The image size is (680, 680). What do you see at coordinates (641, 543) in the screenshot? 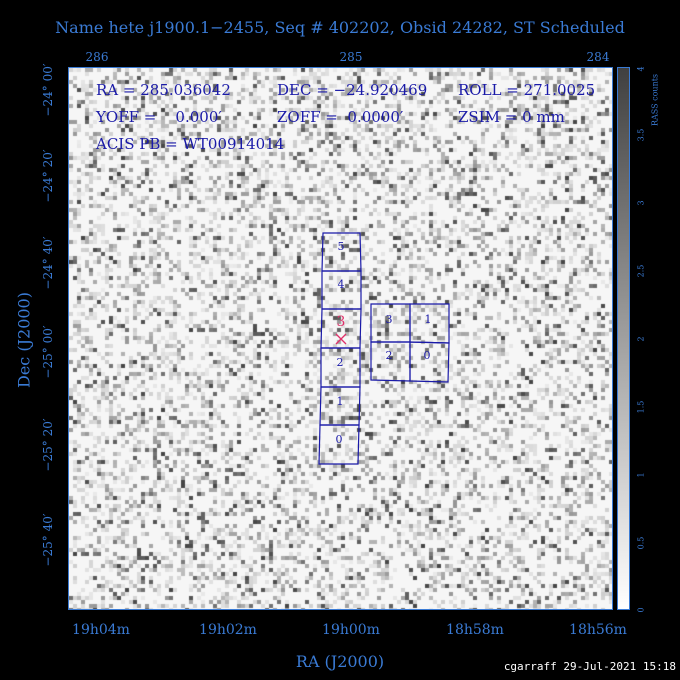
I see `cbar-tick-1: 0.5` at bounding box center [641, 543].